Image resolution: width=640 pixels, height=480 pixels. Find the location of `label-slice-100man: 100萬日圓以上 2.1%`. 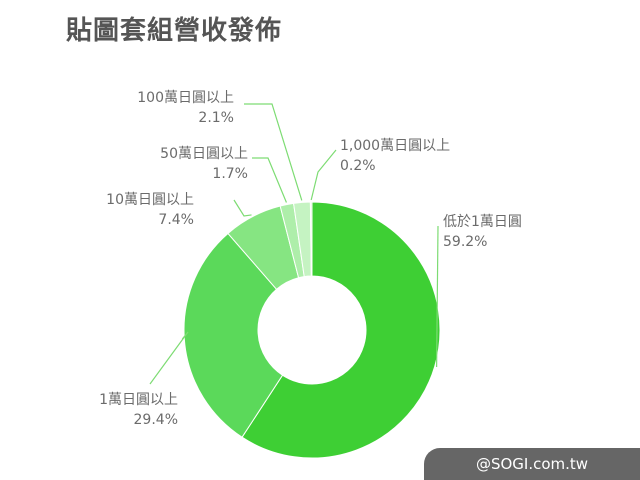

label-slice-100man: 100萬日圓以上 2.1% is located at coordinates (166, 108).